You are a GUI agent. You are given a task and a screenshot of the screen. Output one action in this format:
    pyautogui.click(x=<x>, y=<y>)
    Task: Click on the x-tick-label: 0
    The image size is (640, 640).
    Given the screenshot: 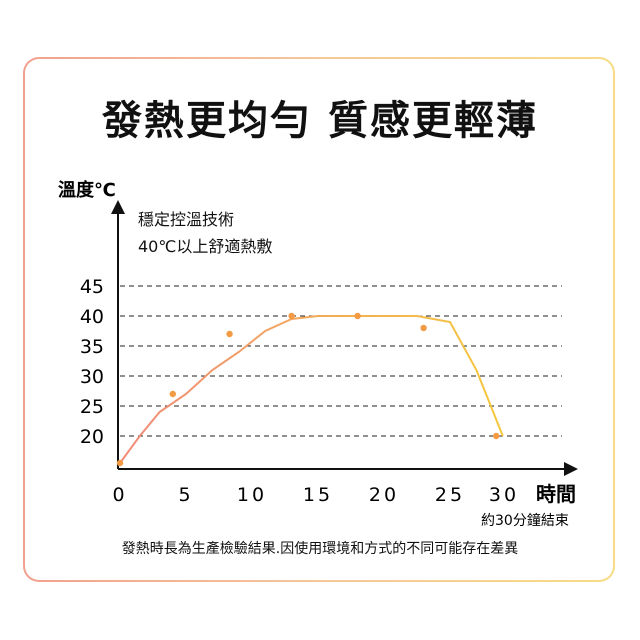 What is the action you would take?
    pyautogui.click(x=119, y=495)
    